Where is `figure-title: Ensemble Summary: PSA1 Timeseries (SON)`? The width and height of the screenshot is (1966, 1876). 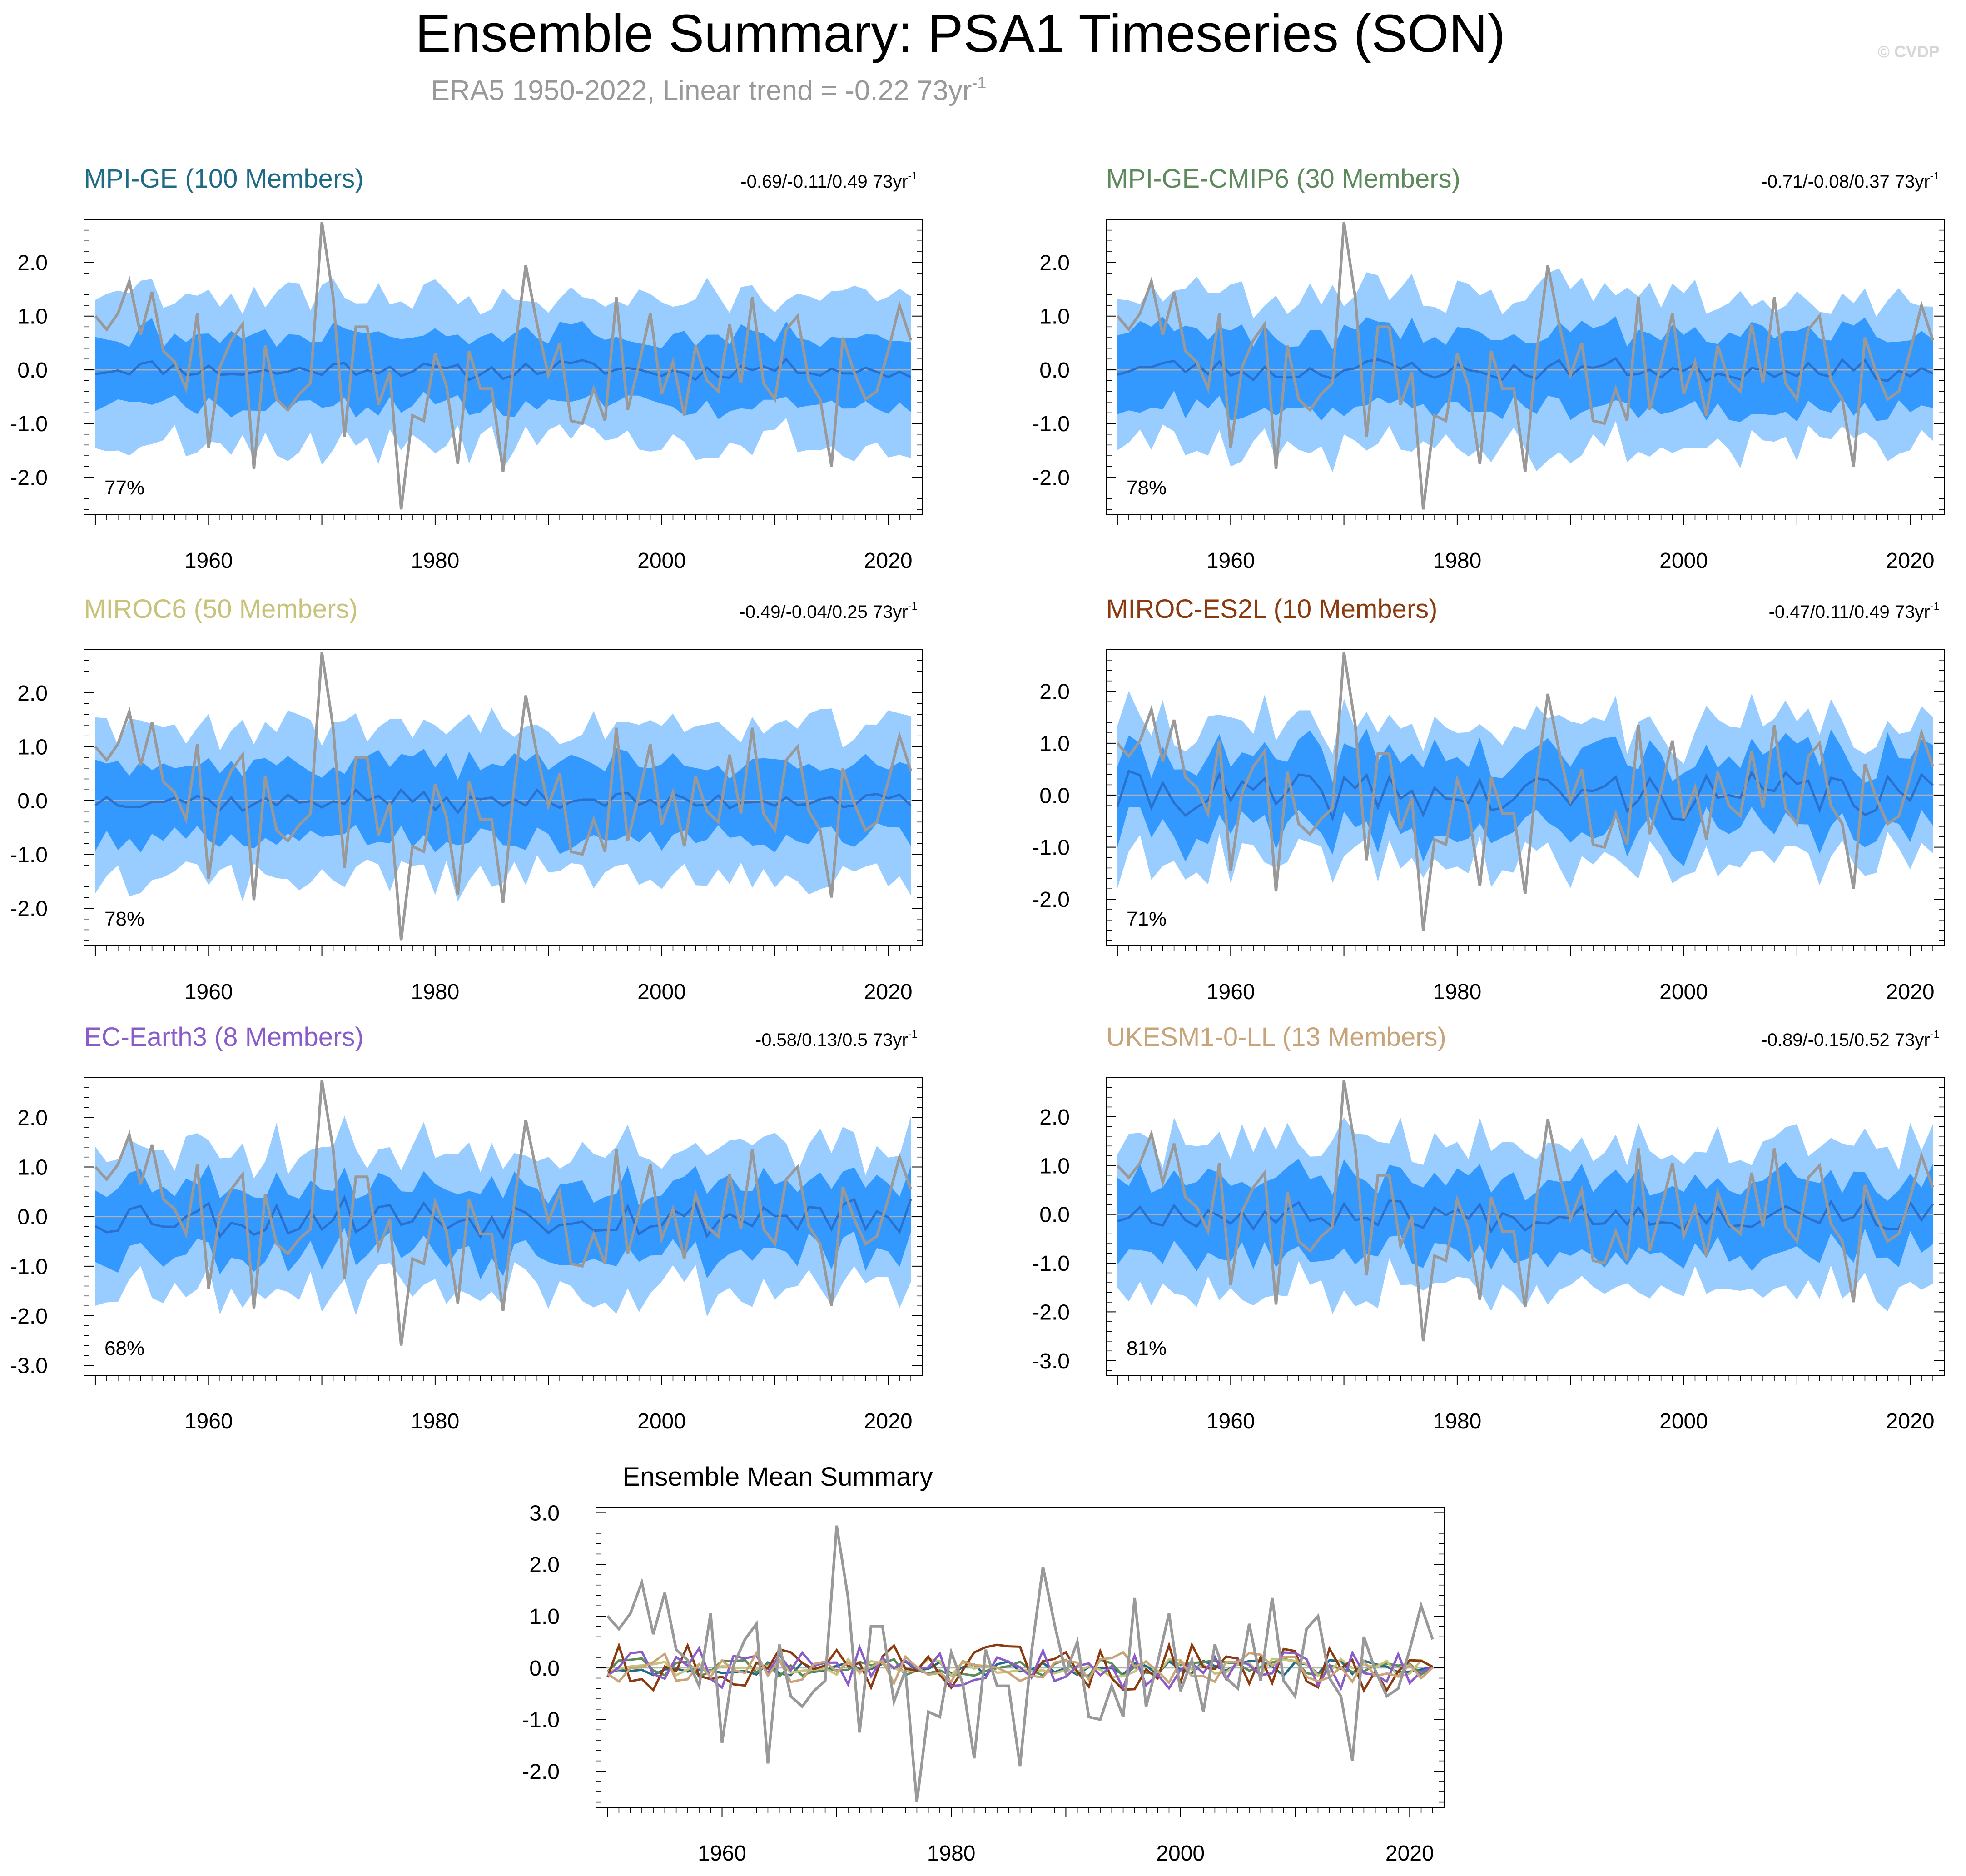 figure-title: Ensemble Summary: PSA1 Timeseries (SON) is located at coordinates (960, 34).